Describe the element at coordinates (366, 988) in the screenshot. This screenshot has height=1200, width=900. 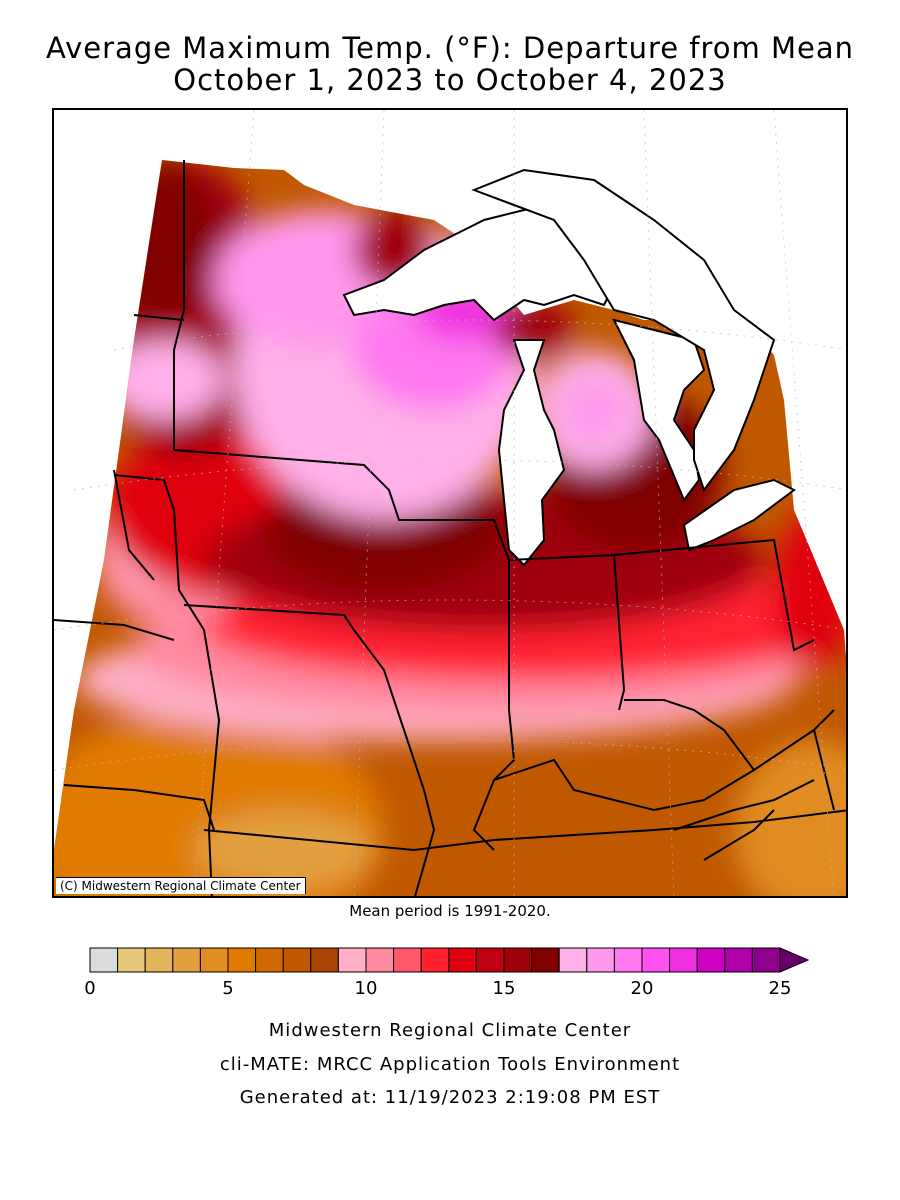
I see `legend-tick-label: 10` at that location.